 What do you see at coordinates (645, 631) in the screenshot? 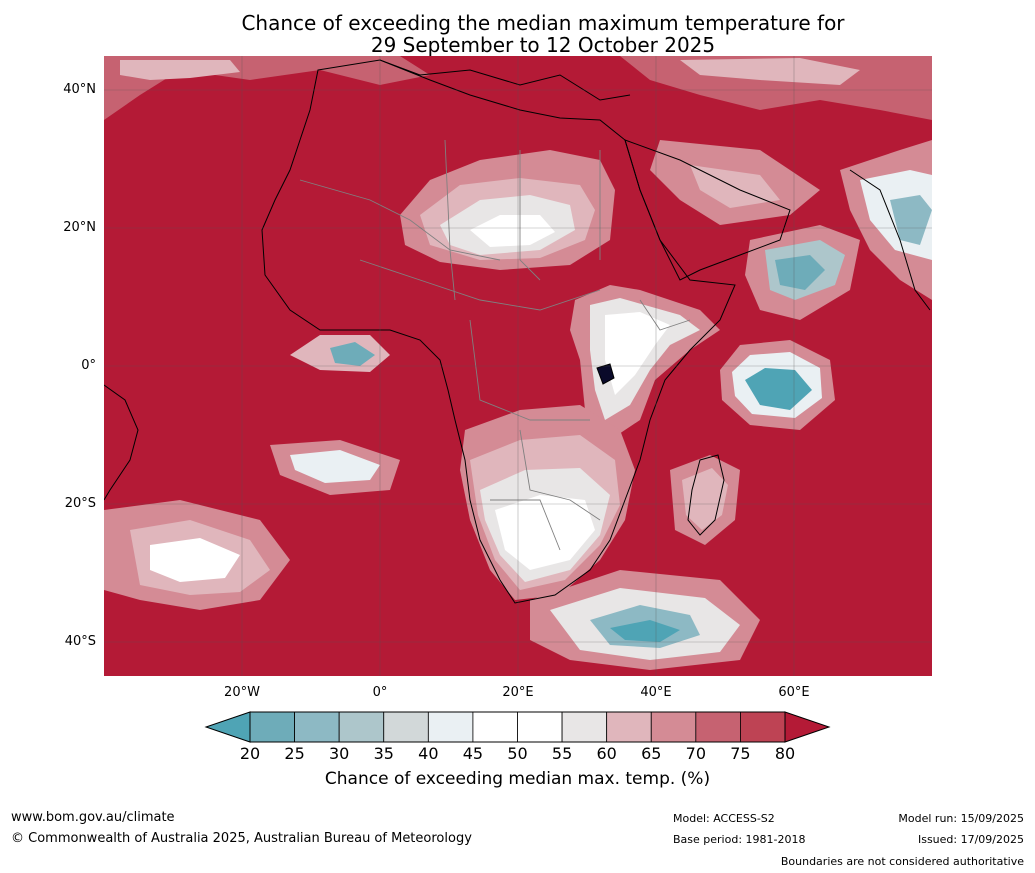
I see `region-southern-ocean-blue2` at bounding box center [645, 631].